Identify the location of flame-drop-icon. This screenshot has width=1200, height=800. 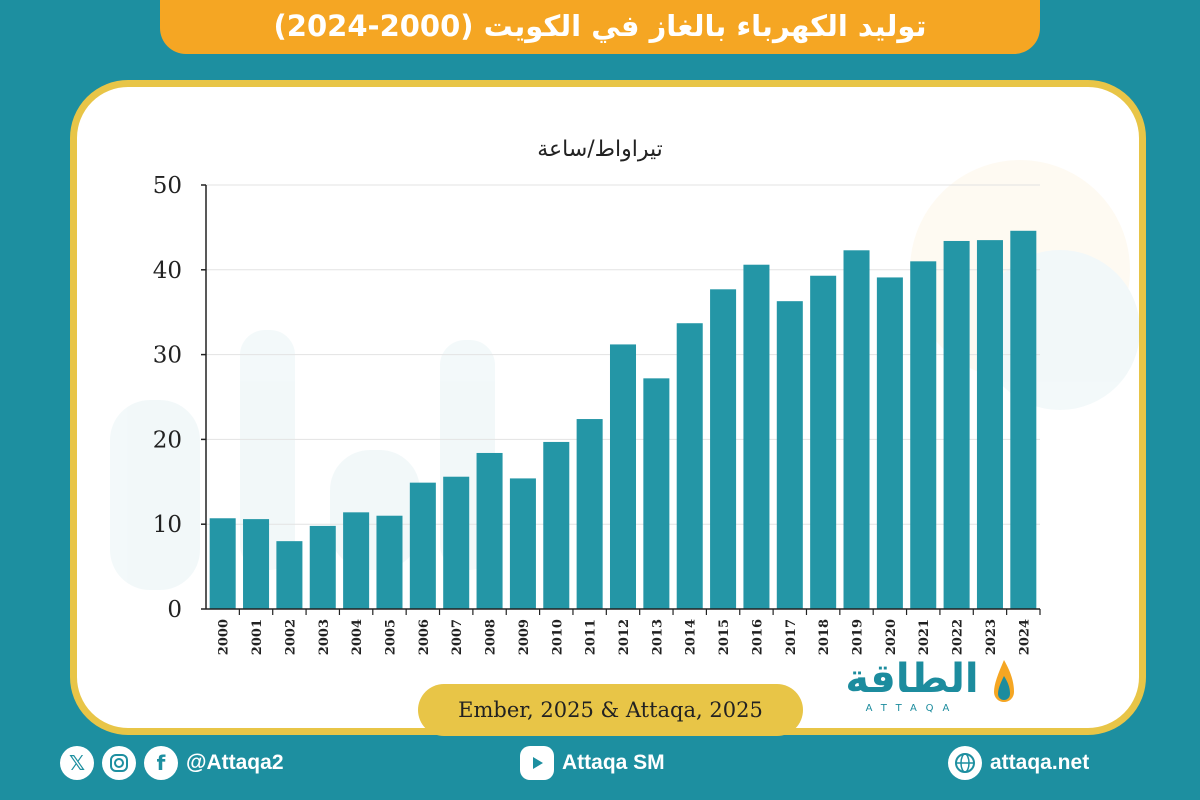
(1004, 681).